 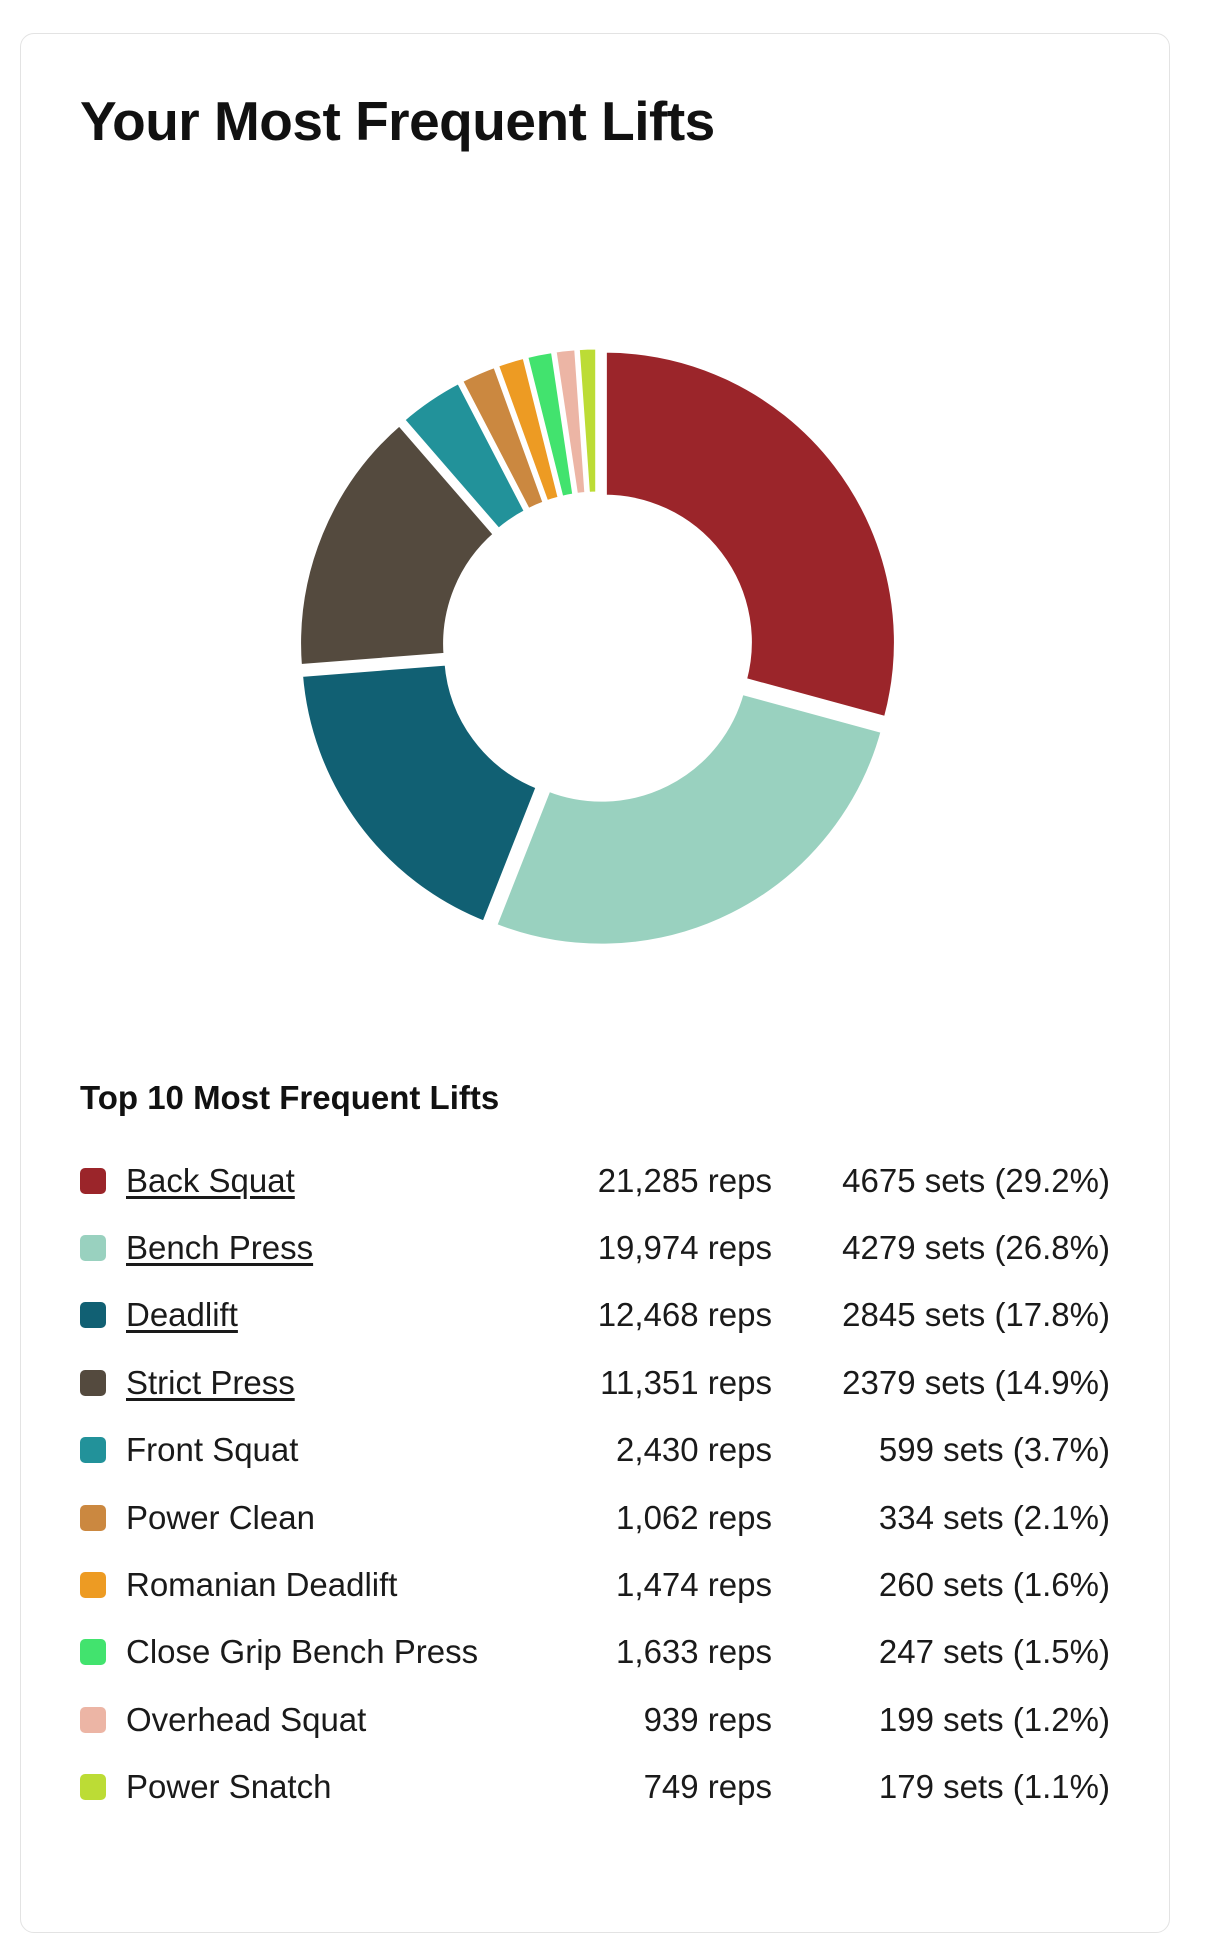 What do you see at coordinates (994, 1450) in the screenshot?
I see `lift-sets: 599 sets (3.7%)` at bounding box center [994, 1450].